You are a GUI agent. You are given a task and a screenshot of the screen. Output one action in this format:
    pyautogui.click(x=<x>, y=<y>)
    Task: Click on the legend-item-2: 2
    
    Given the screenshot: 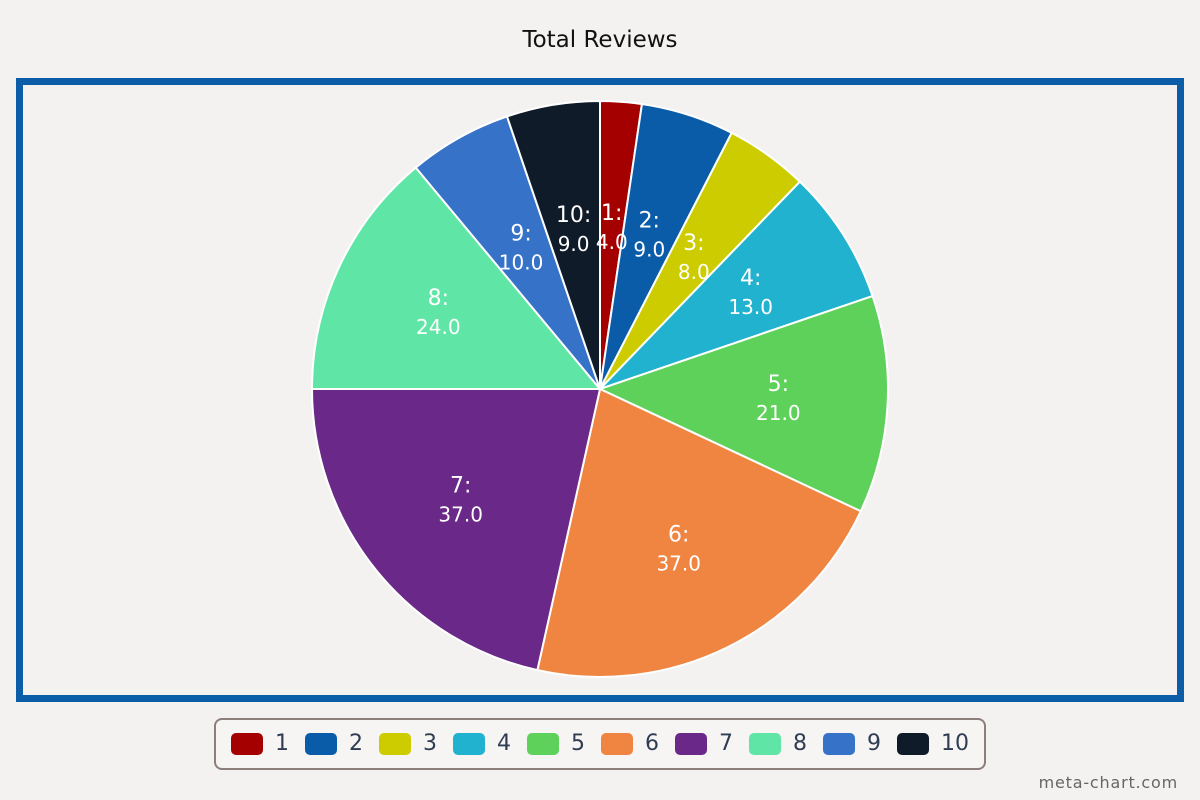 What is the action you would take?
    pyautogui.click(x=334, y=744)
    